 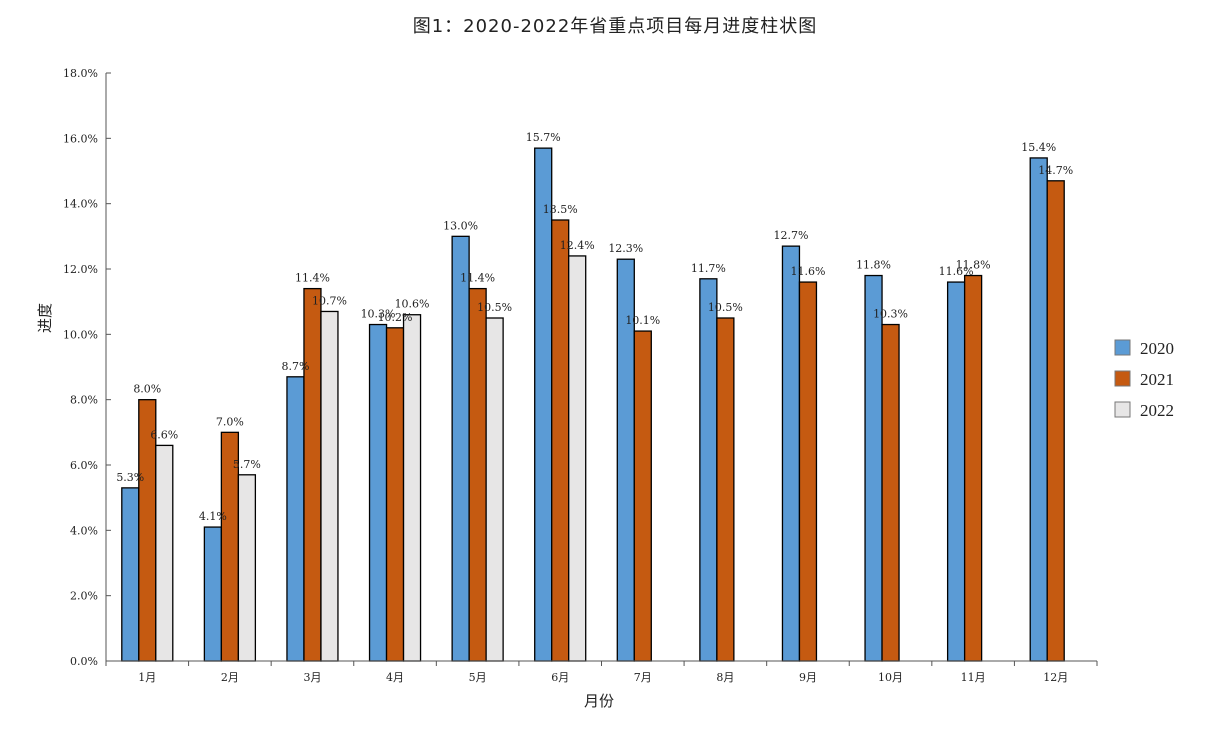 I want to click on data-label-2021-2: 7.0%, so click(x=230, y=421).